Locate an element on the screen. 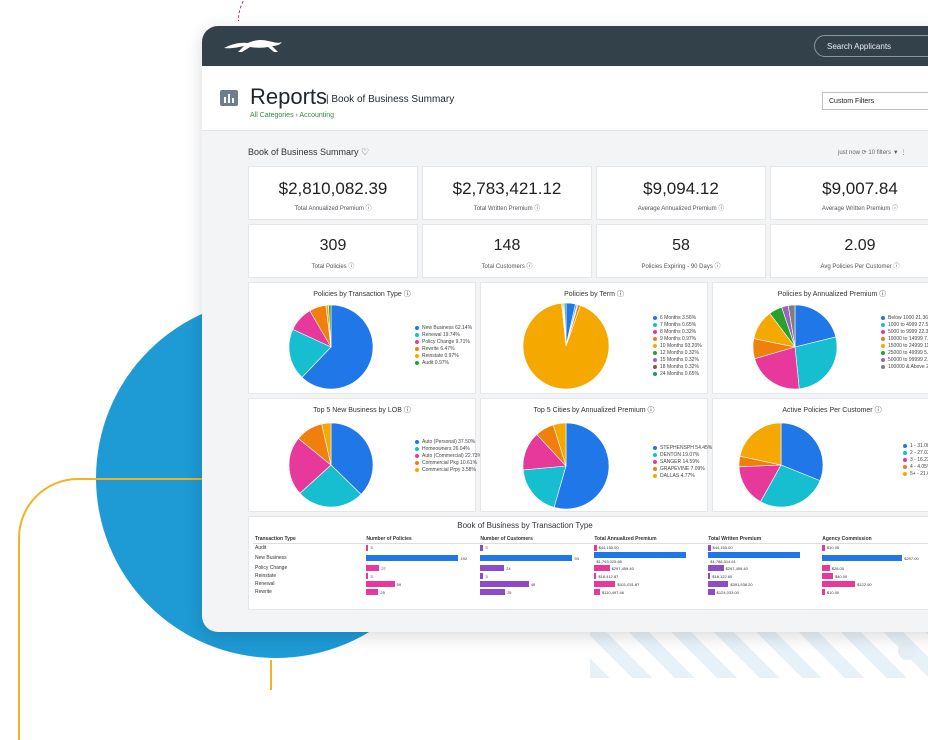  legend-item: 15000 to 24999 11.65% is located at coordinates (904, 346).